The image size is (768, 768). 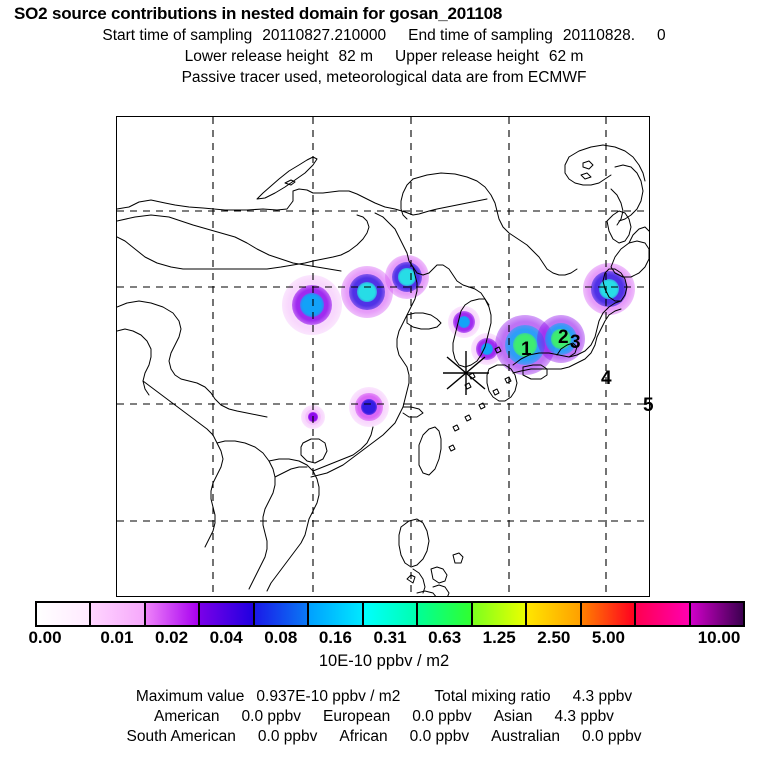 What do you see at coordinates (467, 56) in the screenshot?
I see `upper-release-label: Upper release height` at bounding box center [467, 56].